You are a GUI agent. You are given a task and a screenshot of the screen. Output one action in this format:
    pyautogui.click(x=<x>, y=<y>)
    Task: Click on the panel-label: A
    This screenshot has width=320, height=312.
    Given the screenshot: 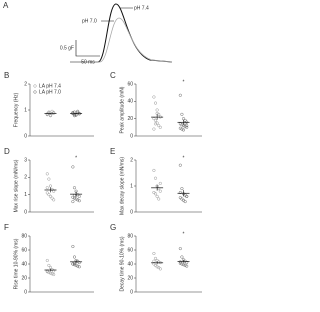 What is the action you would take?
    pyautogui.click(x=6, y=5)
    